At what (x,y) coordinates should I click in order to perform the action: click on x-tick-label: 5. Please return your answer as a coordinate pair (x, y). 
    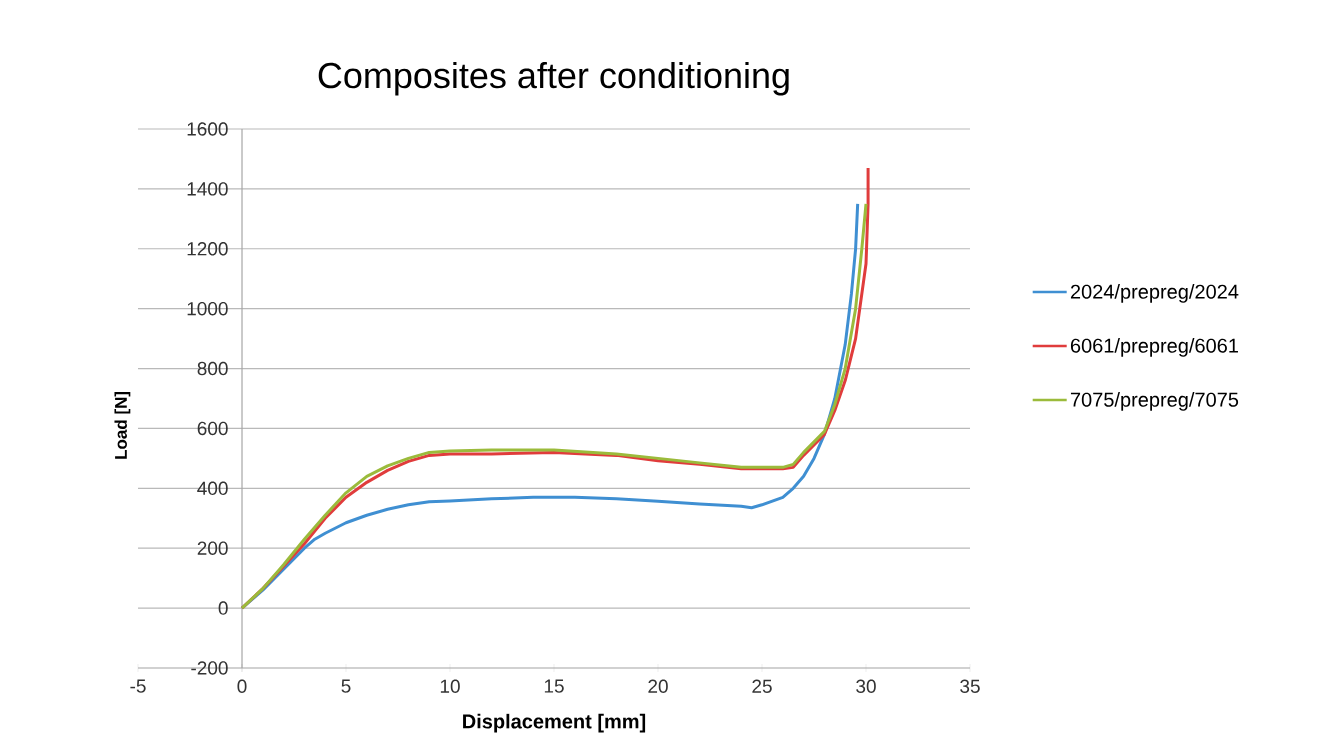
    Looking at the image, I should click on (346, 686).